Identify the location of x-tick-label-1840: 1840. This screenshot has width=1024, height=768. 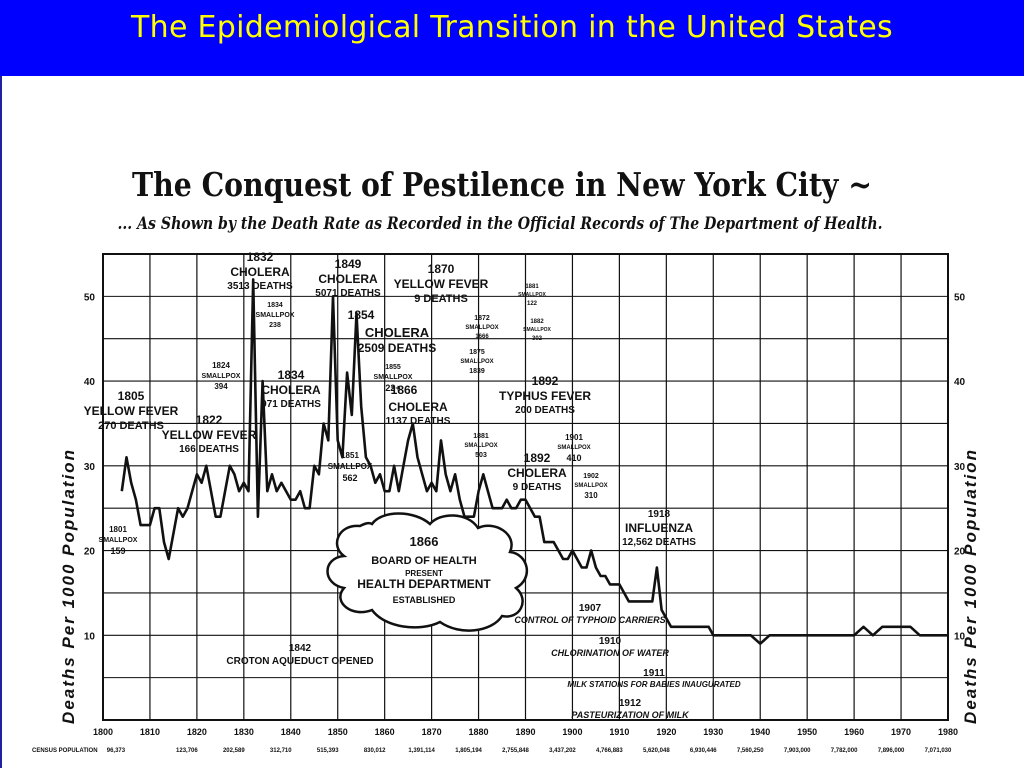
(291, 732).